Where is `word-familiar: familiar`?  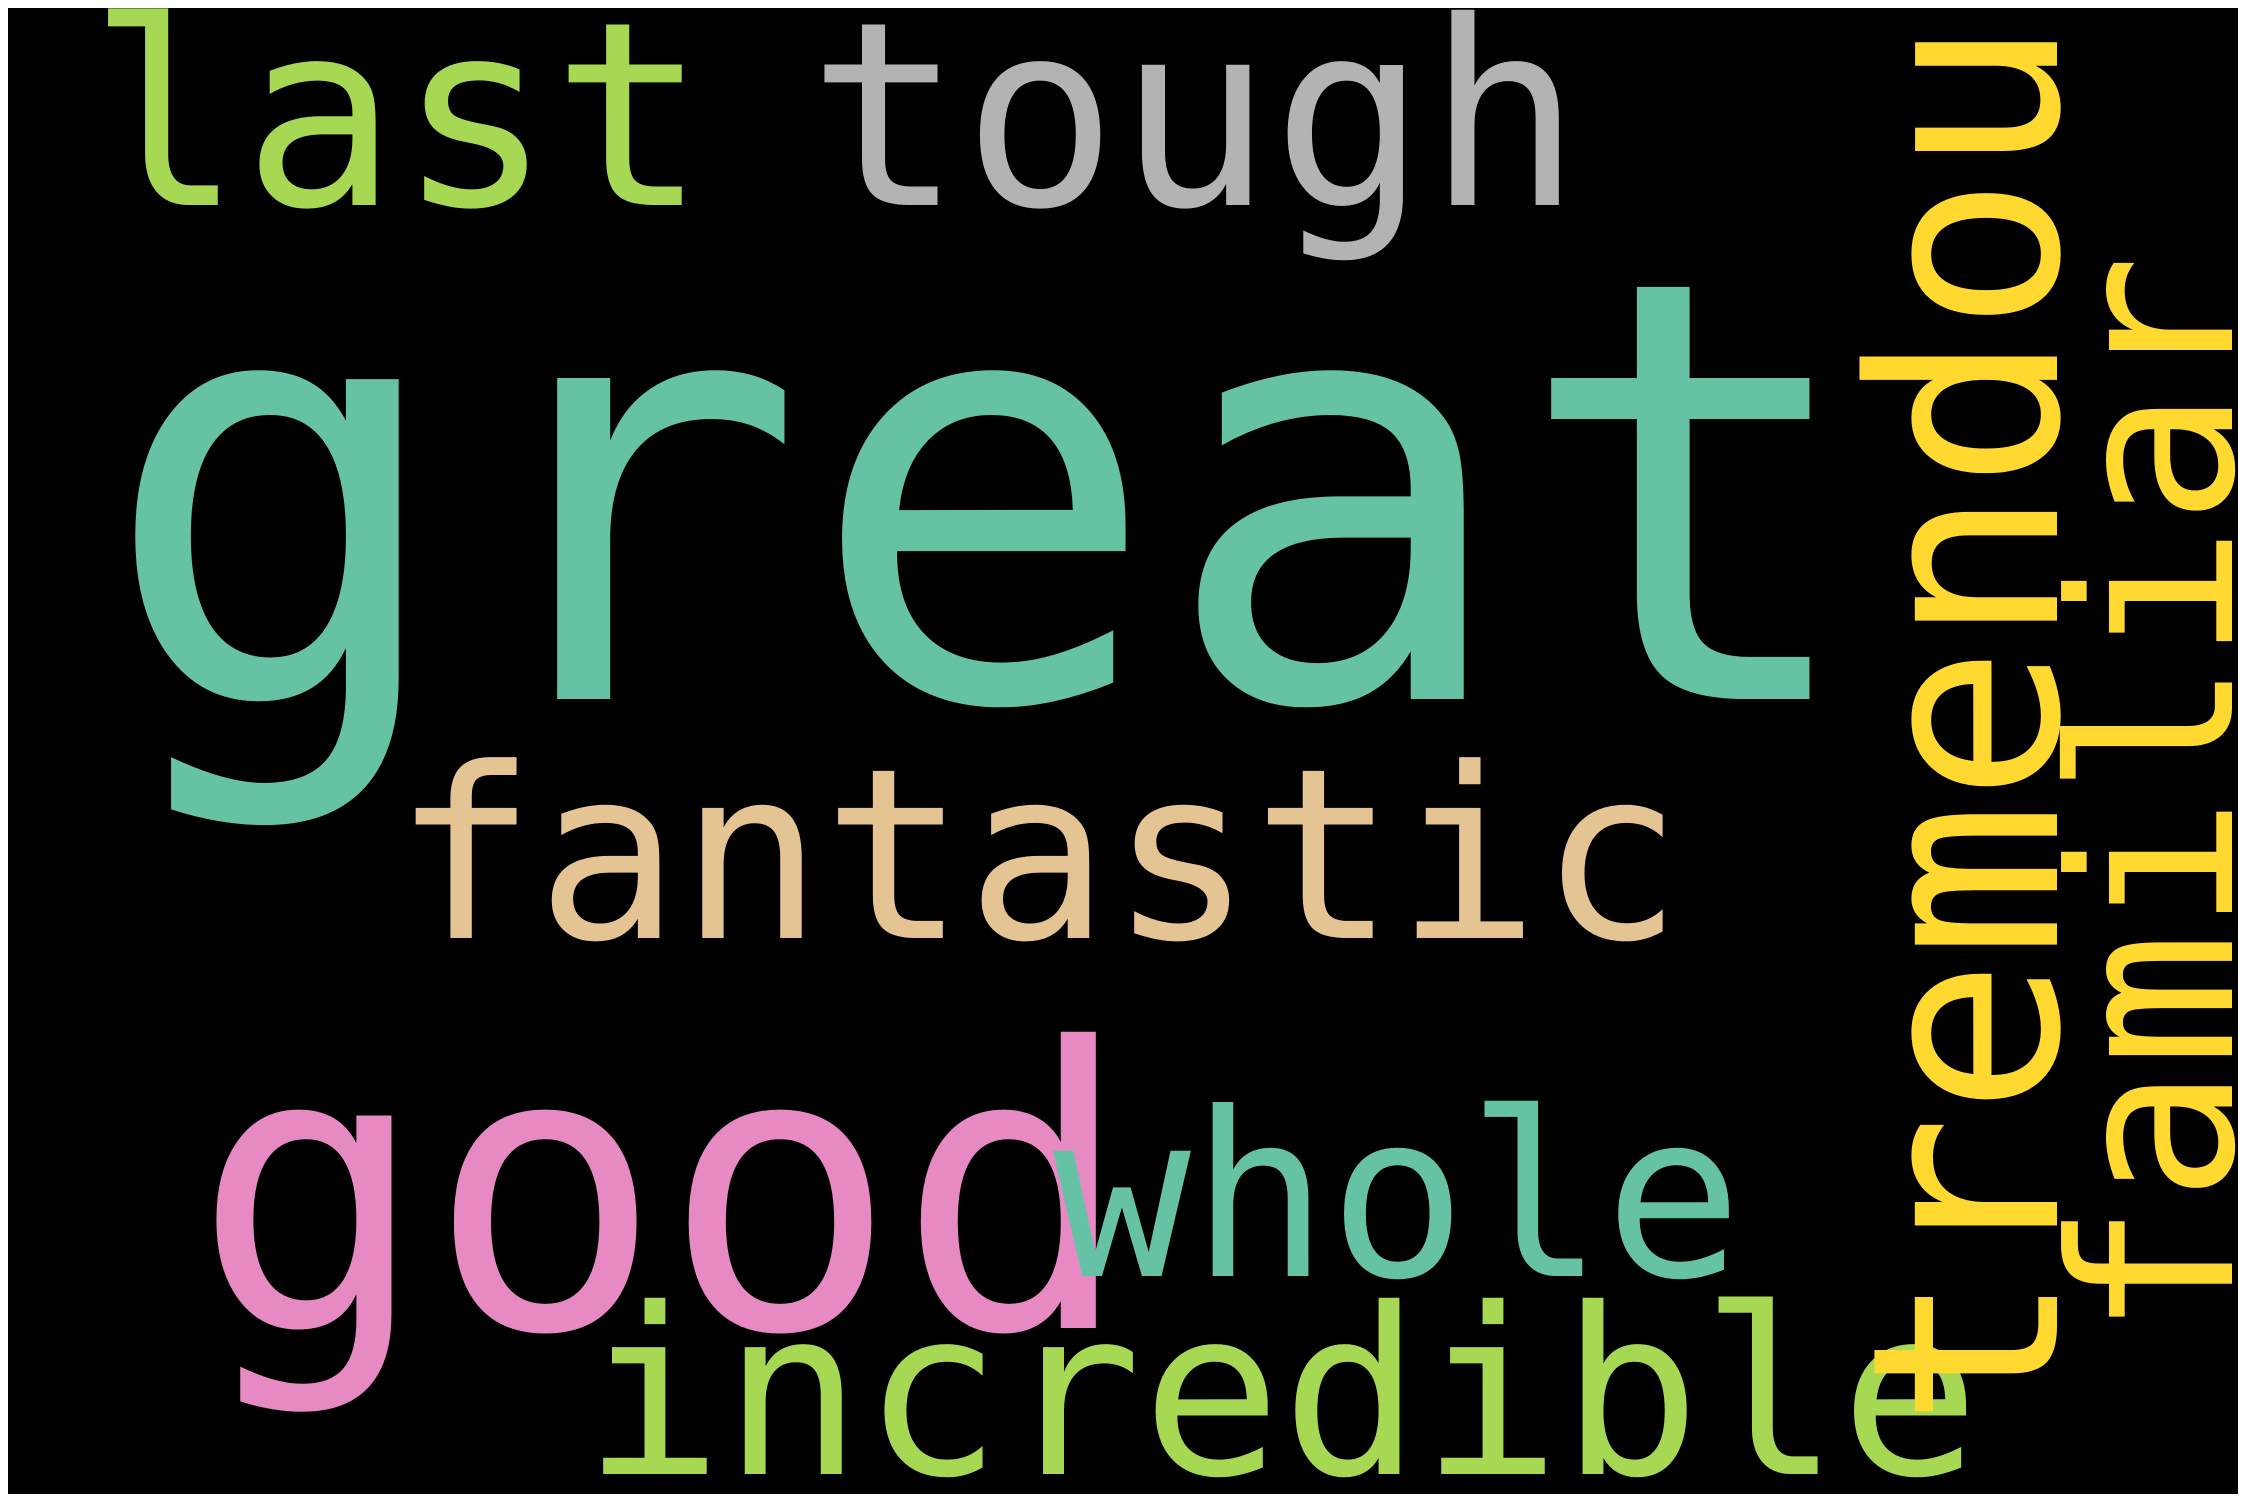
word-familiar: familiar is located at coordinates (2131, 796).